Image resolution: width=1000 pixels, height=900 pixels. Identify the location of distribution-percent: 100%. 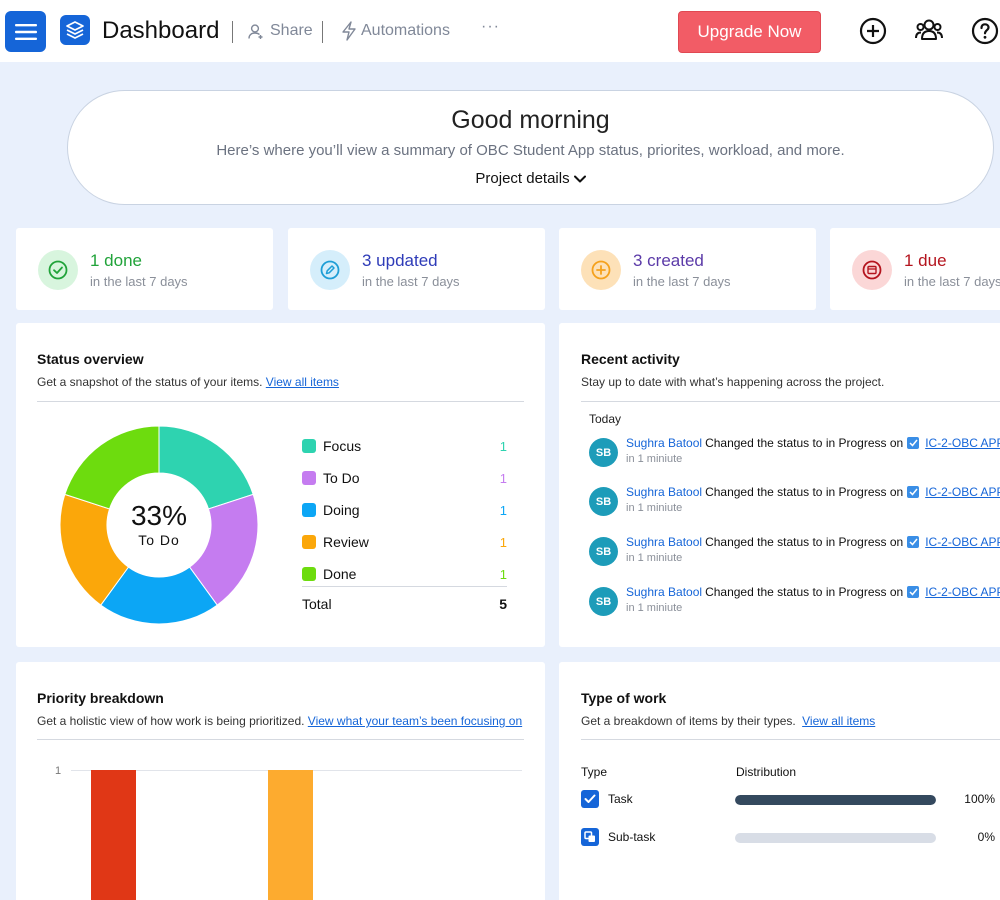
(979, 799).